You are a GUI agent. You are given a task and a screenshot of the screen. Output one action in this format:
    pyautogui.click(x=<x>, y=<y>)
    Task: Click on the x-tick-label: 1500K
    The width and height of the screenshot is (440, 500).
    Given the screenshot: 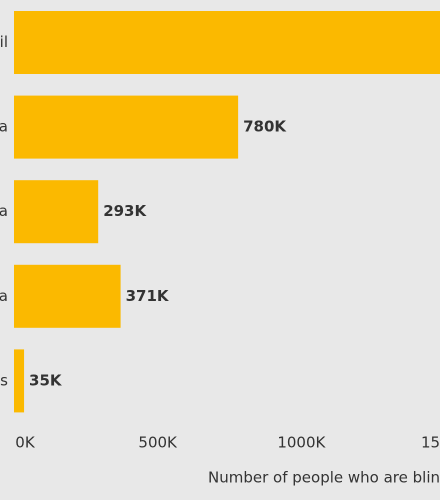 What is the action you would take?
    pyautogui.click(x=430, y=443)
    